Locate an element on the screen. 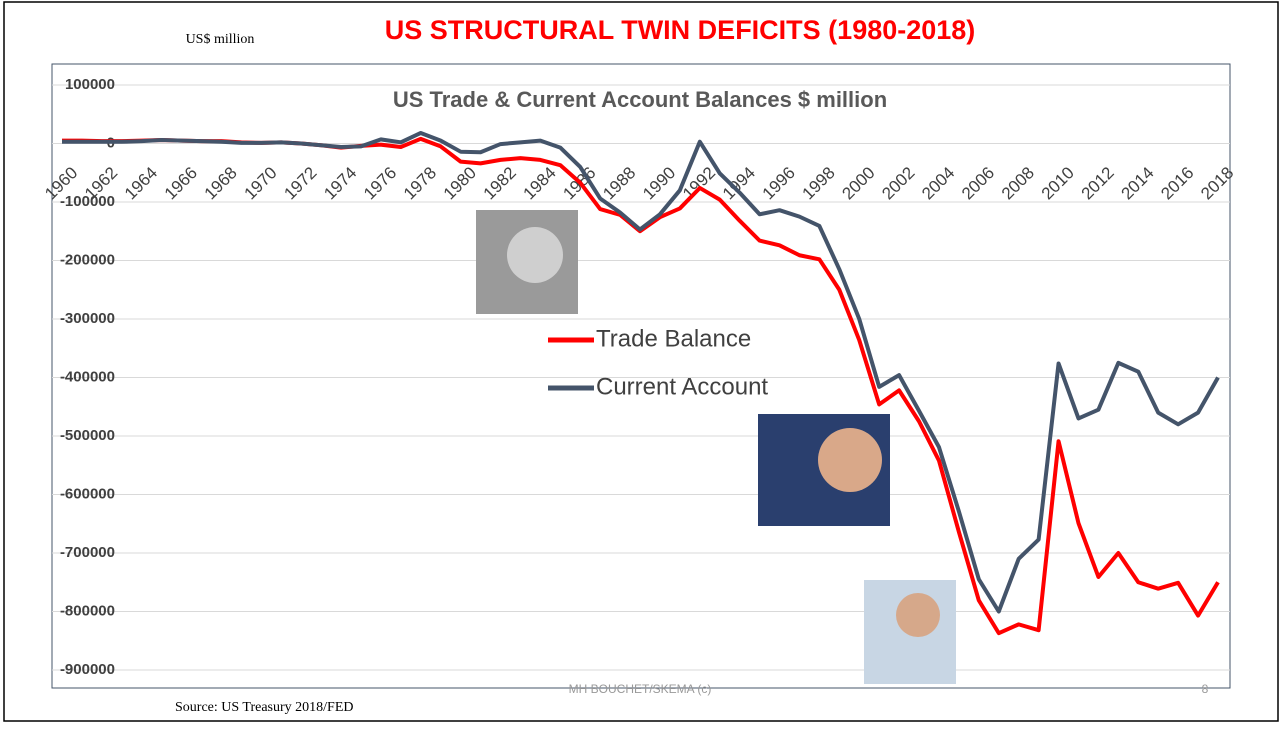  y-tick-label: -400000 is located at coordinates (87, 376).